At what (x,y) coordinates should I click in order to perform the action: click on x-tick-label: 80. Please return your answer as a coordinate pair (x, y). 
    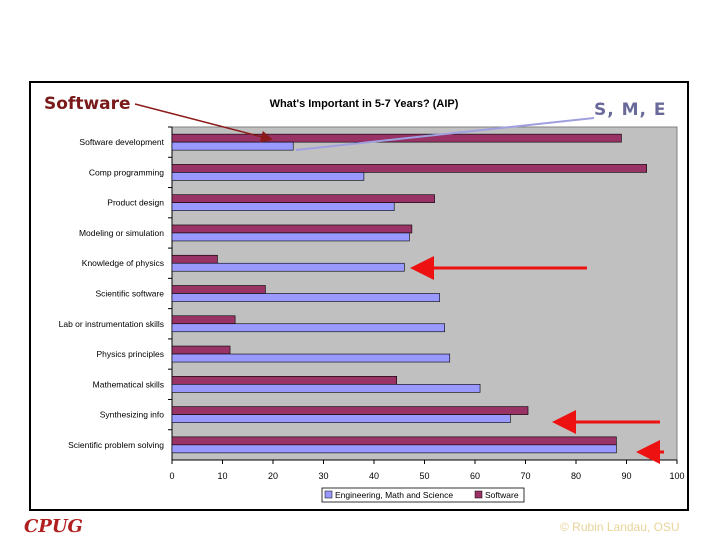
    Looking at the image, I should click on (576, 476).